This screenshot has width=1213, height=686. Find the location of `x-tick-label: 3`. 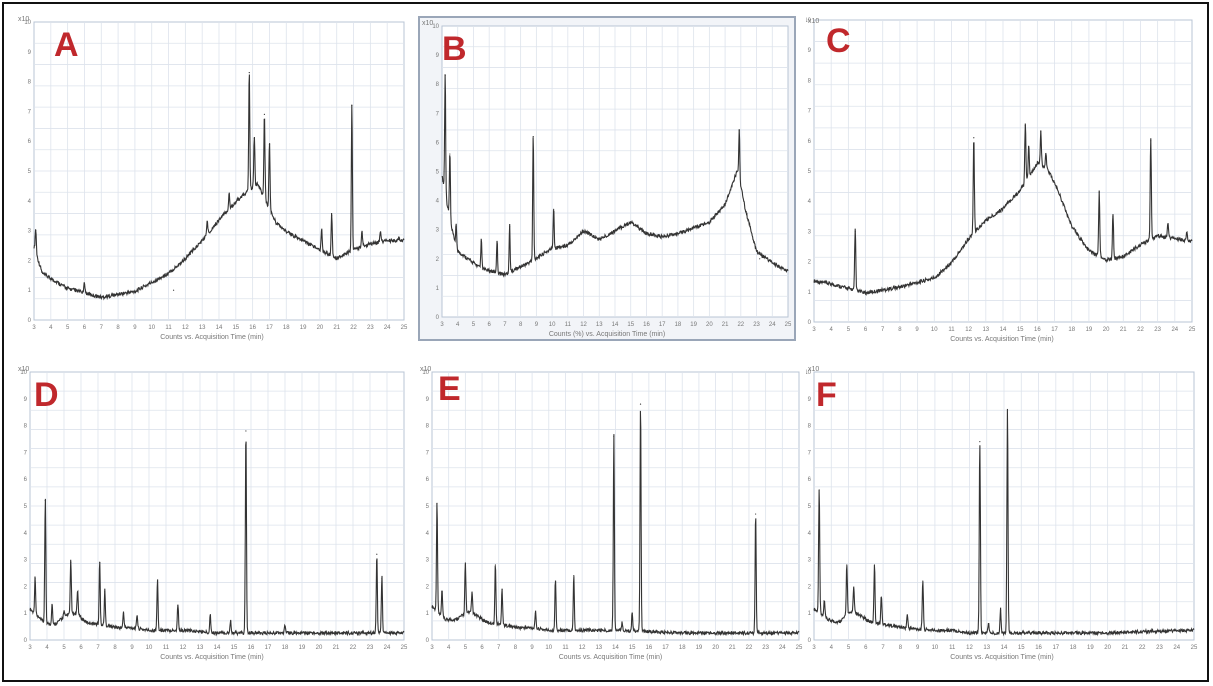

x-tick-label: 3 is located at coordinates (30, 648).